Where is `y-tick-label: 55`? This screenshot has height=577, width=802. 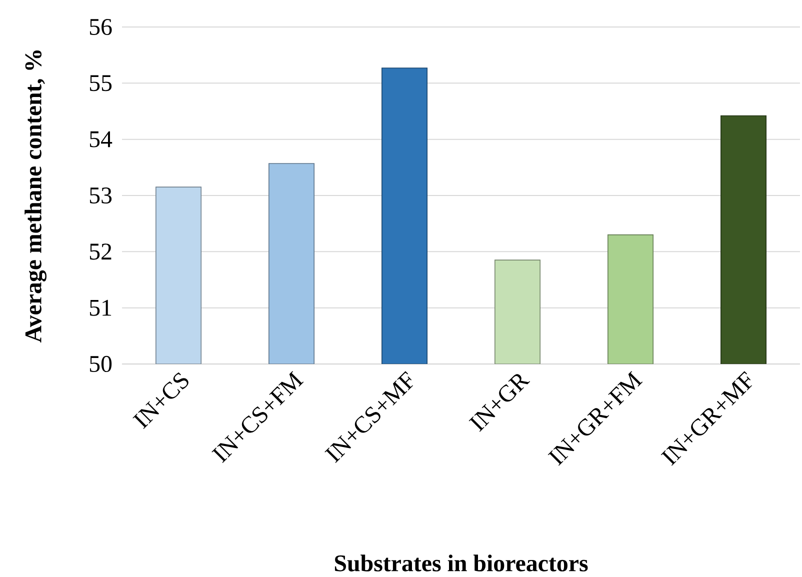 y-tick-label: 55 is located at coordinates (101, 83).